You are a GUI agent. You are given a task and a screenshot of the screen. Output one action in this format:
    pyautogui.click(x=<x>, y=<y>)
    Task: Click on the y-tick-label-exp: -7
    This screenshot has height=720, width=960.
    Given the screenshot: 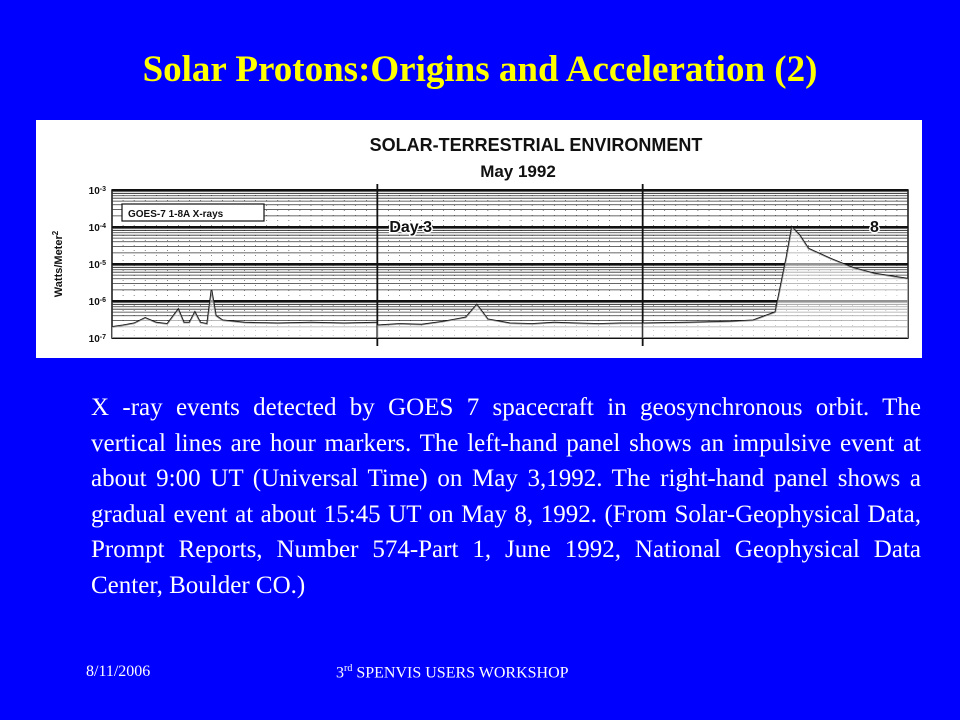 What is the action you would take?
    pyautogui.click(x=103, y=337)
    